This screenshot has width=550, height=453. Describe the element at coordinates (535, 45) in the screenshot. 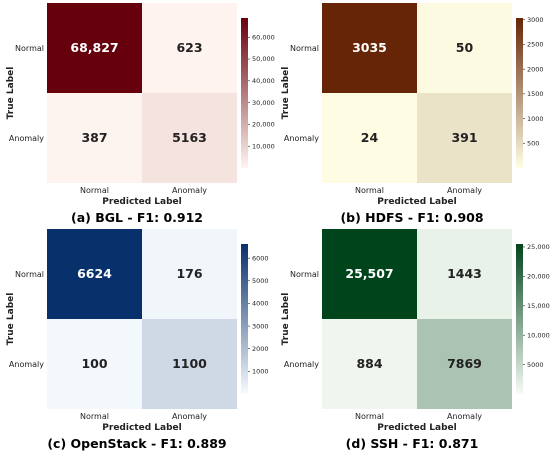

I see `colorbar-tick-label: 2500` at that location.